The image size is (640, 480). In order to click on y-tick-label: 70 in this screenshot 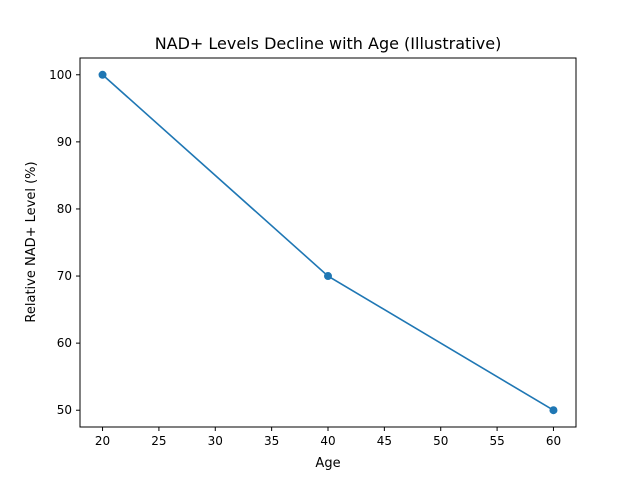, I will do `click(64, 276)`.